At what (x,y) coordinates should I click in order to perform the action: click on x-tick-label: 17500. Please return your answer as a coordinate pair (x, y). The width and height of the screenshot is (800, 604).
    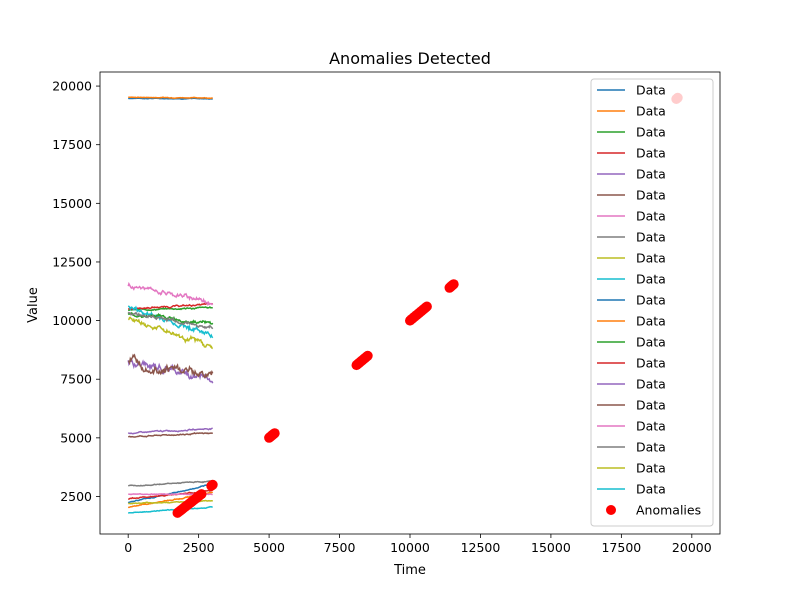
    Looking at the image, I should click on (621, 547).